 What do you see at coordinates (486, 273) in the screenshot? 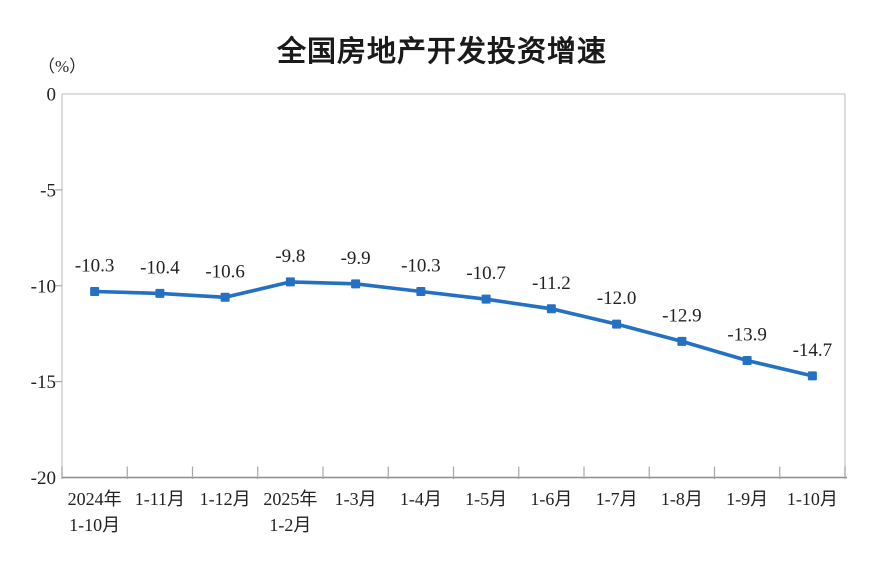
I see `data-point-label: -10.7` at bounding box center [486, 273].